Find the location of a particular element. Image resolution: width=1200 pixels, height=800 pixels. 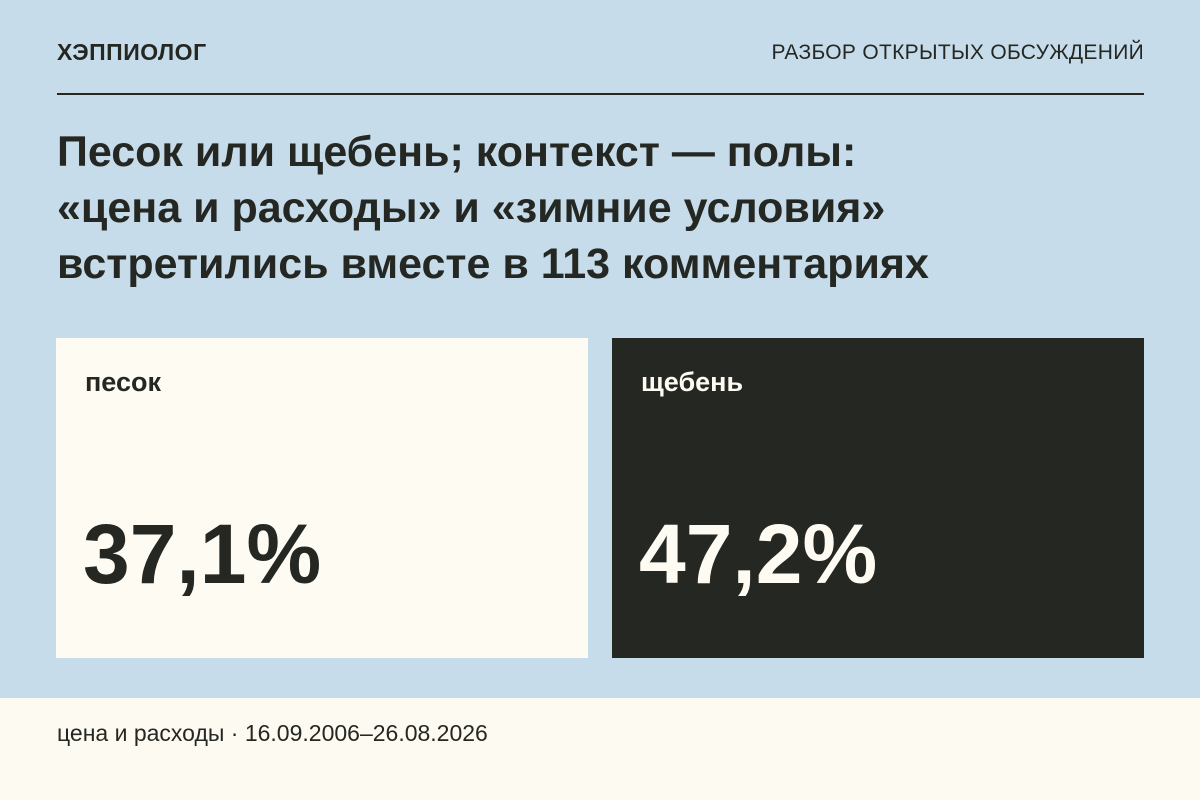

footer: цена и расходы · 16.09.2006–26.08.2026 is located at coordinates (600, 749).